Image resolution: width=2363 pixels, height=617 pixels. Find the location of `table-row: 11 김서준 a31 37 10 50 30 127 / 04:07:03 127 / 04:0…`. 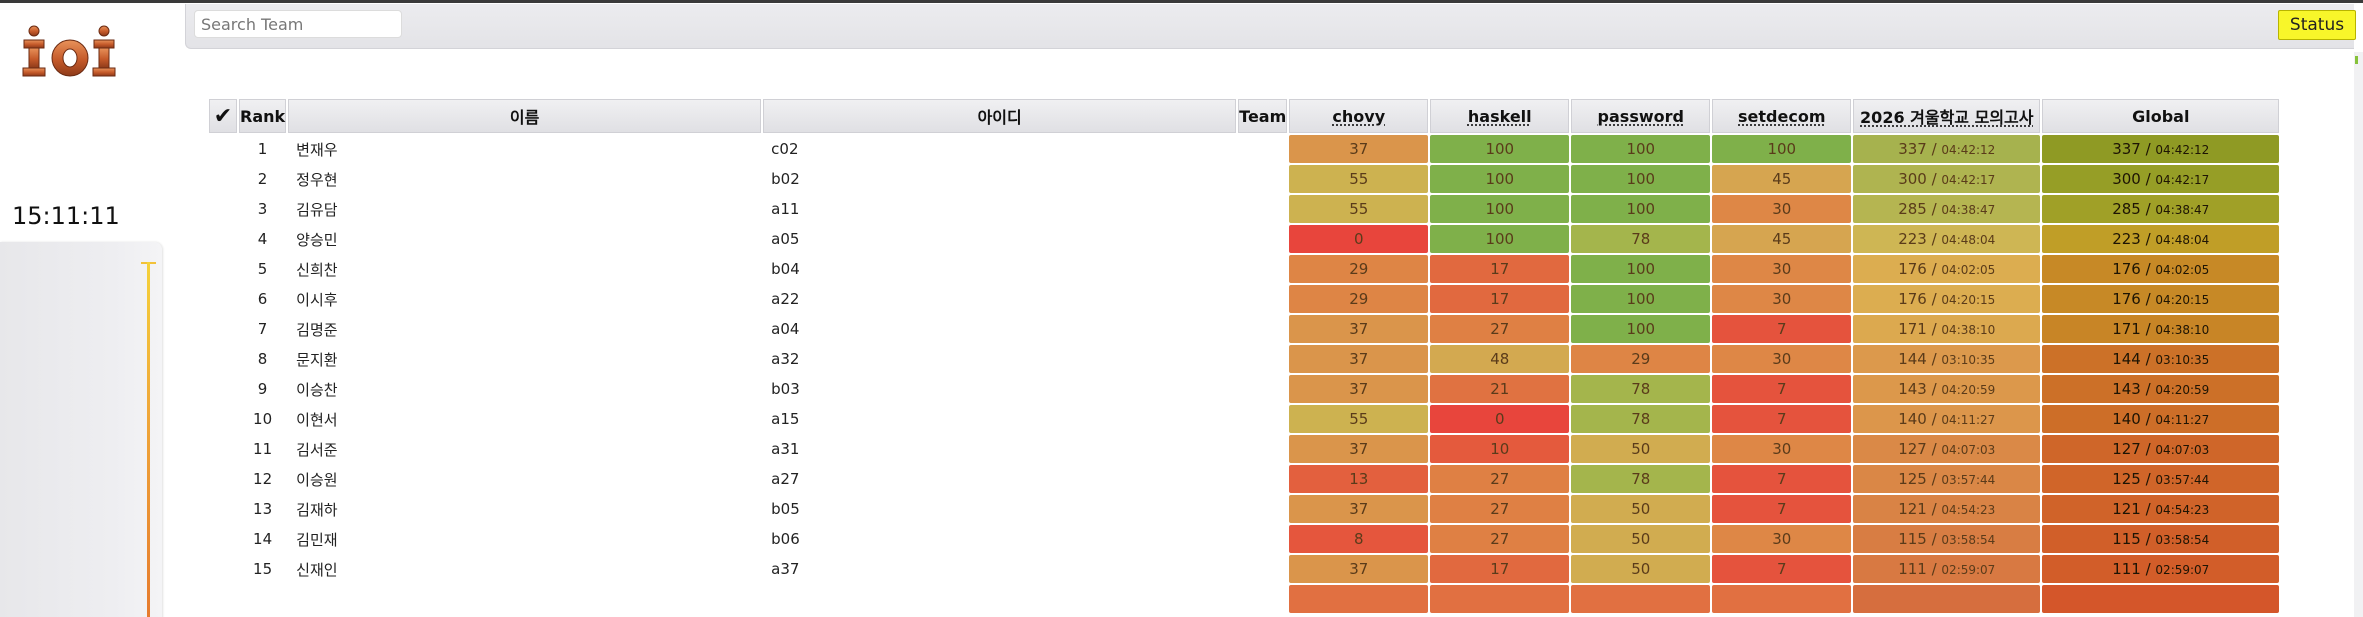

table-row: 11 김서준 a31 37 10 50 30 127 / 04:07:03 127 / 04:0… is located at coordinates (1244, 449).